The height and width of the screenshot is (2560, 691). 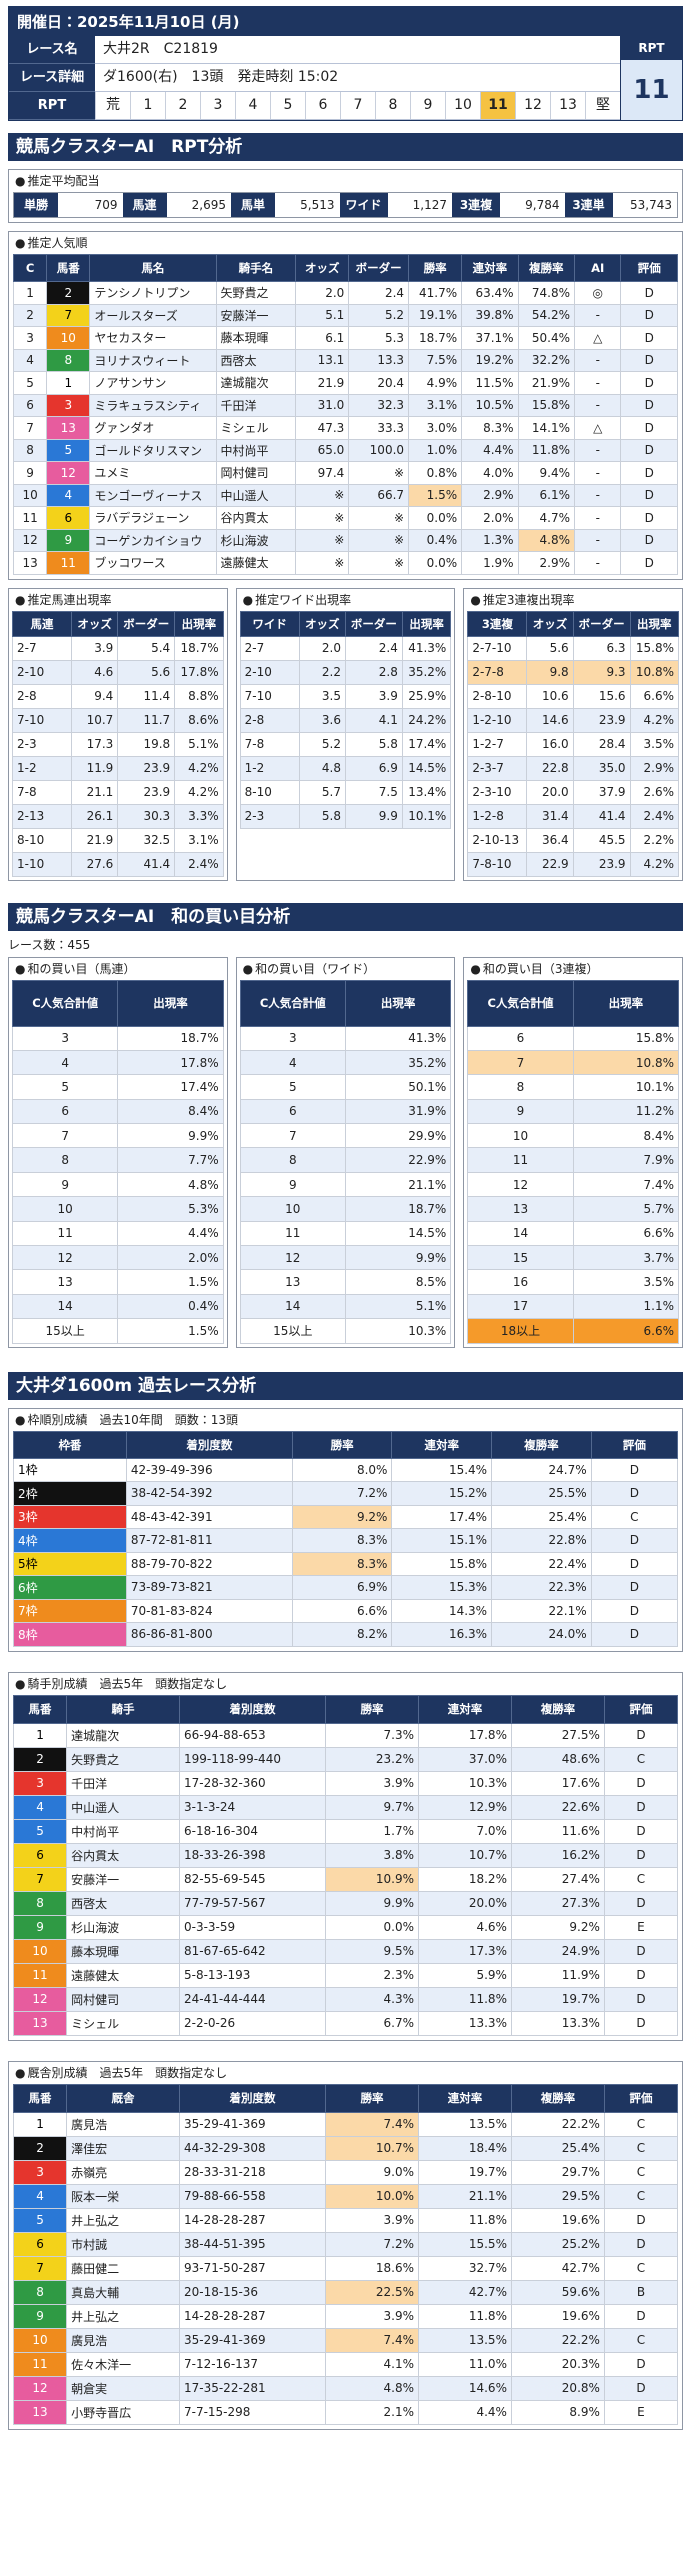 I want to click on table-cell: 3.9%, so click(x=372, y=2220).